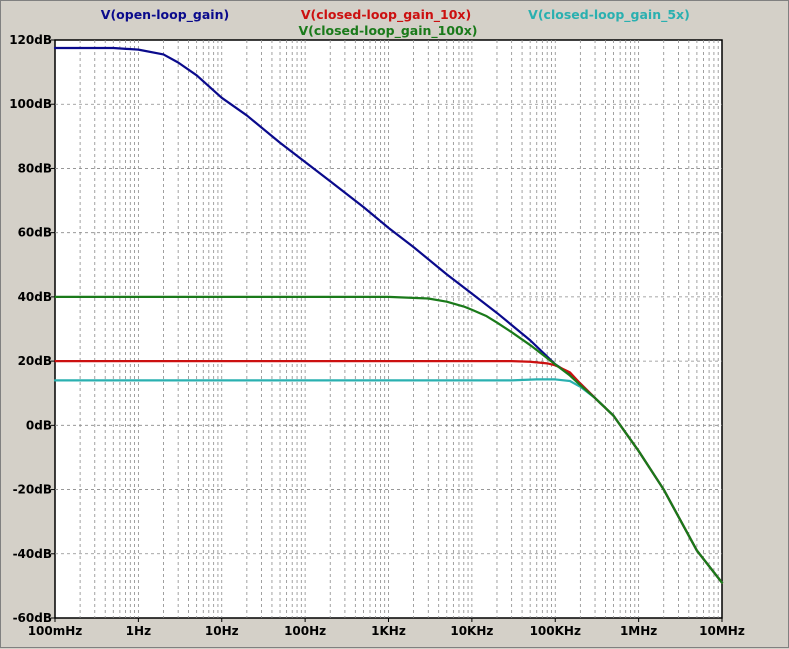 Image resolution: width=789 pixels, height=649 pixels. What do you see at coordinates (555, 631) in the screenshot?
I see `x-tick-label: 100KHz` at bounding box center [555, 631].